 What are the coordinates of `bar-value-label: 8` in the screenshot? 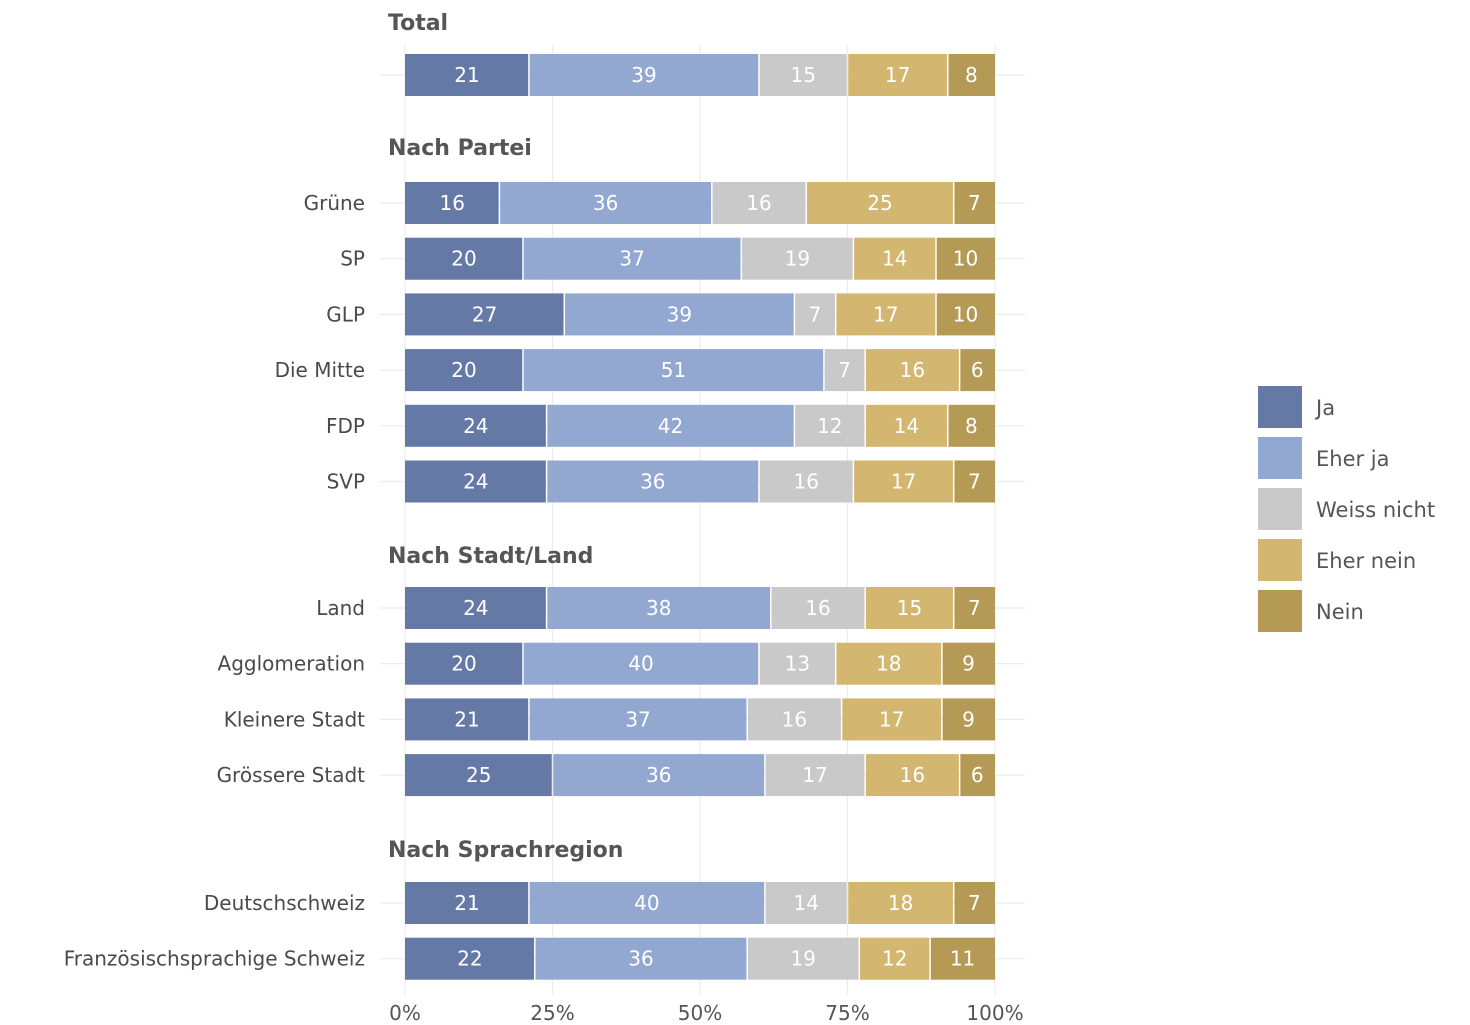 It's located at (971, 426).